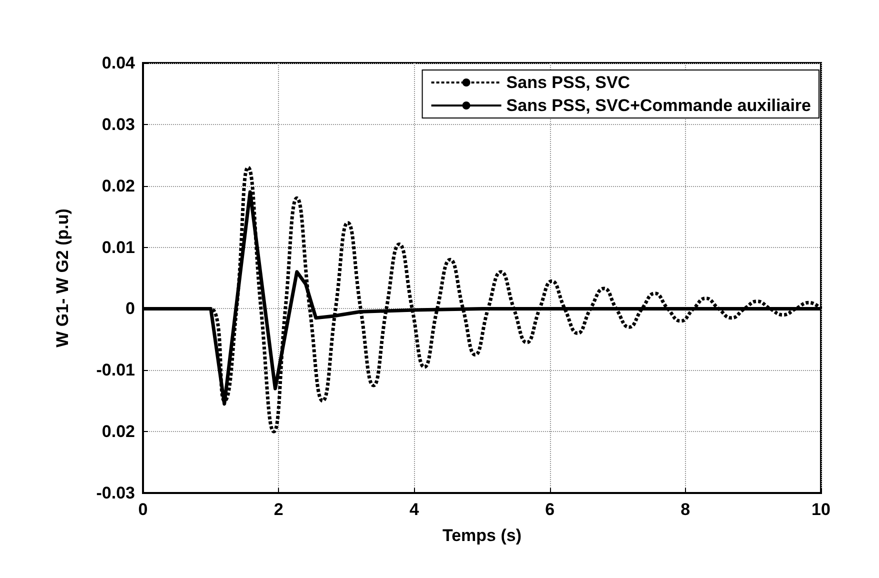 The width and height of the screenshot is (879, 578). Describe the element at coordinates (115, 370) in the screenshot. I see `y-tick-label: -0.01` at that location.